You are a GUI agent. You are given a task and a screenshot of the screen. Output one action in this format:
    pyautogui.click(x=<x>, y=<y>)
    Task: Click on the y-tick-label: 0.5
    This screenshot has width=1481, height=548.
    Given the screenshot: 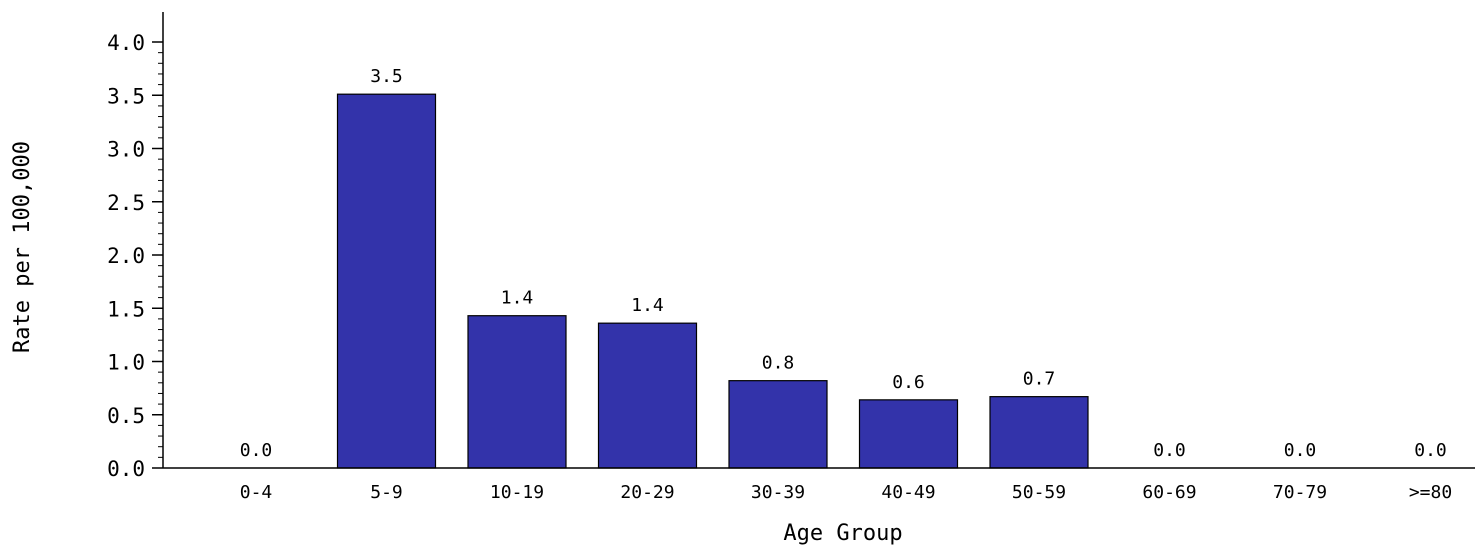 What is the action you would take?
    pyautogui.click(x=126, y=416)
    